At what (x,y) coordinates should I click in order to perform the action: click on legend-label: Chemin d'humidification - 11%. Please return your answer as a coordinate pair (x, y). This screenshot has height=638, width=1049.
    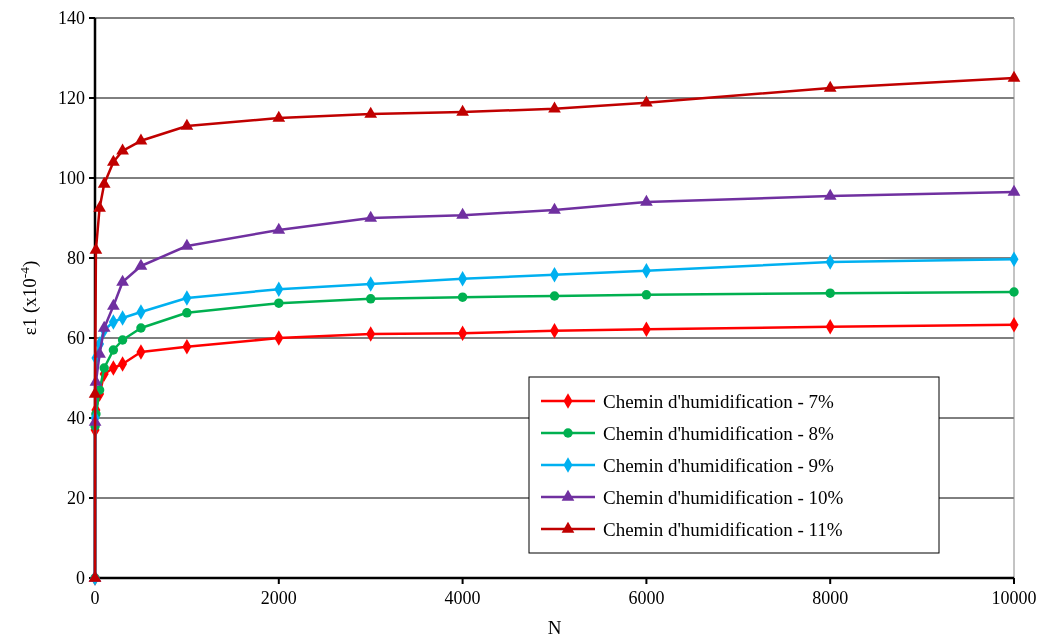
    Looking at the image, I should click on (723, 529).